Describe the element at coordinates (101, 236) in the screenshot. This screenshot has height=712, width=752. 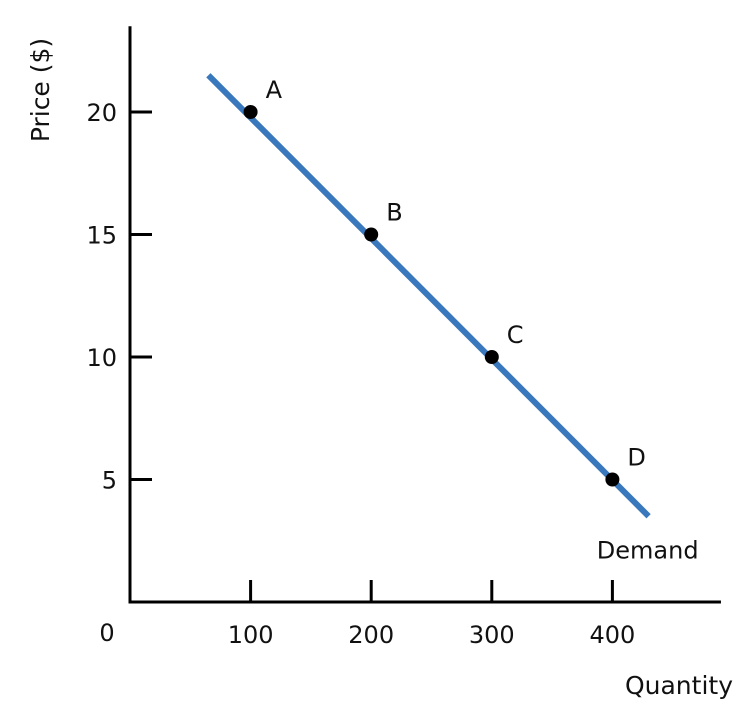
I see `y-tick-label-2: 15` at that location.